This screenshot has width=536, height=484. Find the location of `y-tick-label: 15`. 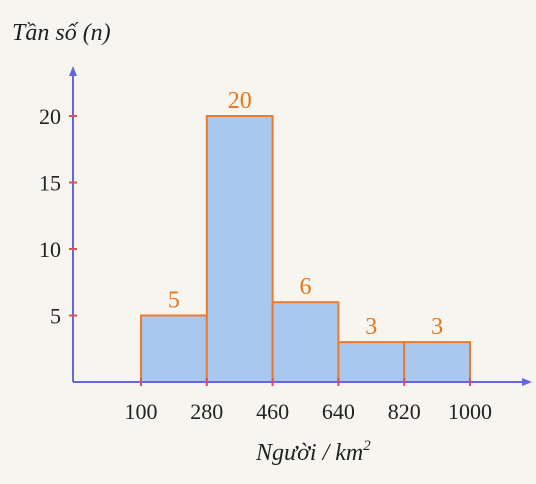

y-tick-label: 15 is located at coordinates (50, 183).